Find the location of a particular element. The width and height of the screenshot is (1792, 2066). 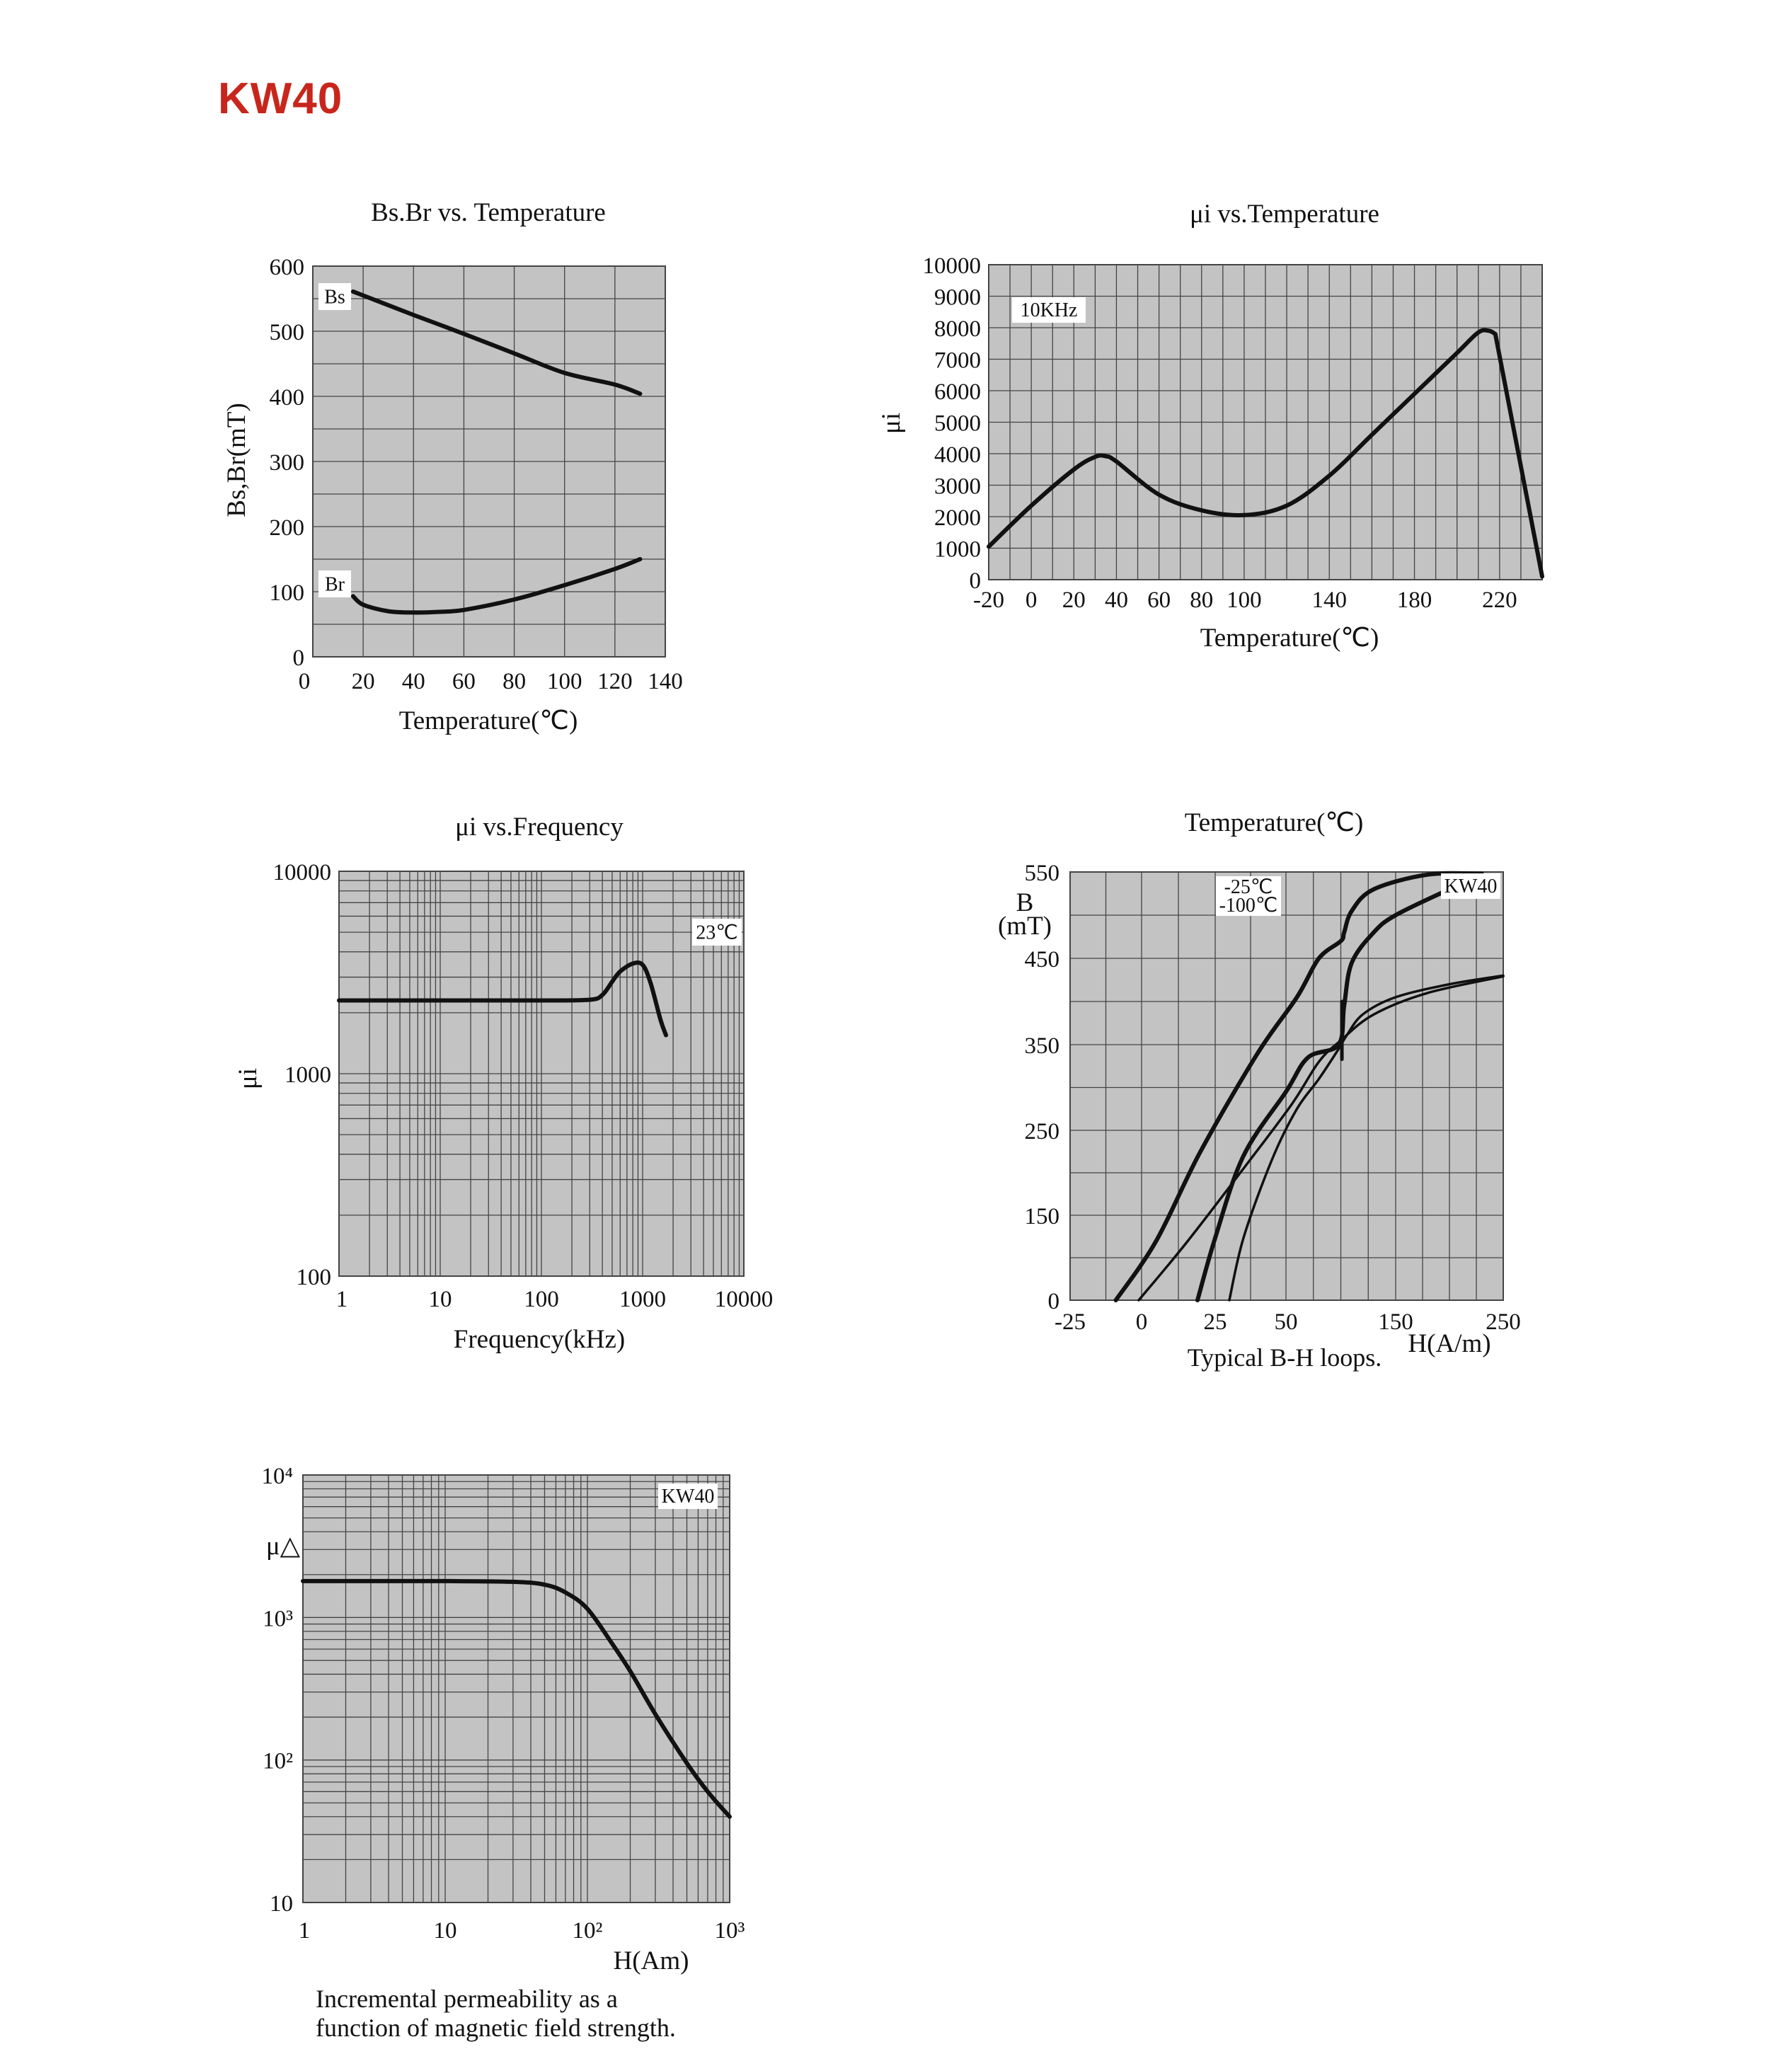

mui-temp-xtick-label: 220 is located at coordinates (1500, 600).